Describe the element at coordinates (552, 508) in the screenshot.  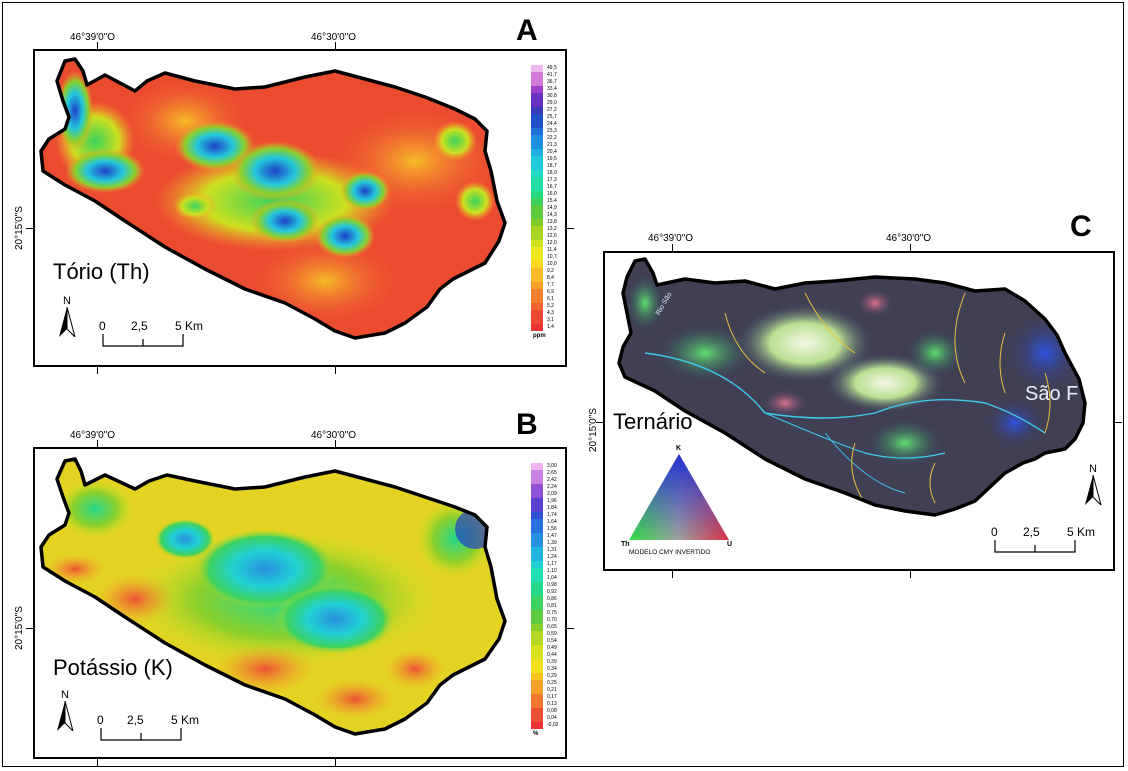
I see `legend-value: 1,84` at that location.